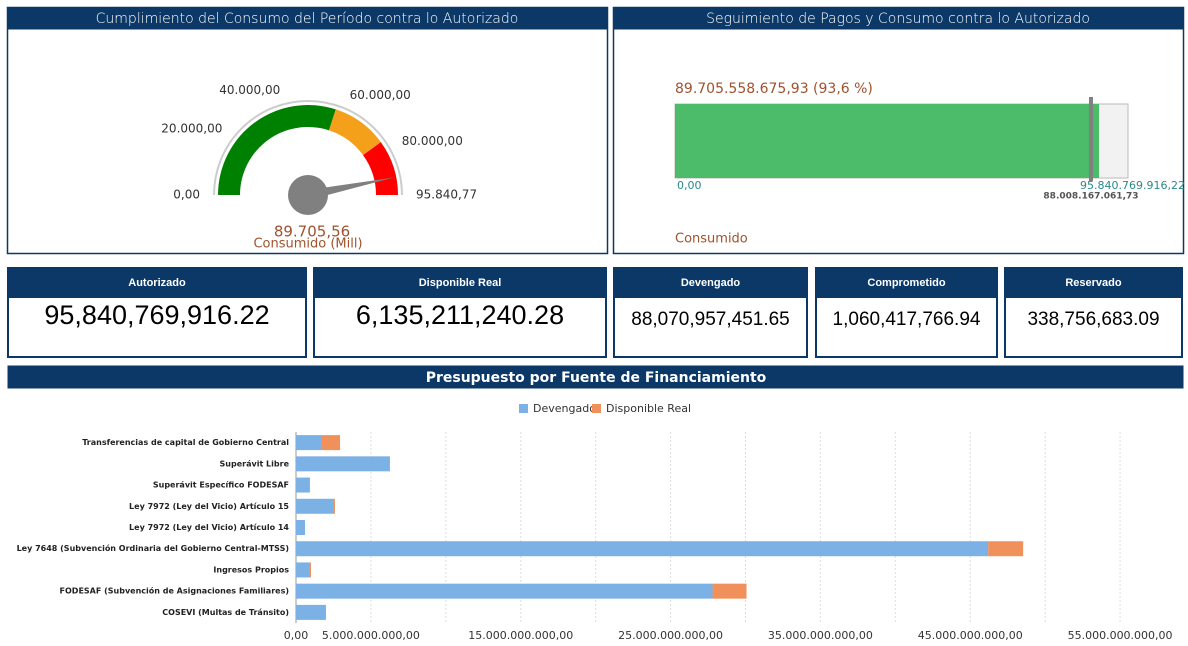  I want to click on panel-title: Presupuesto por Fuente de Financiamiento, so click(596, 378).